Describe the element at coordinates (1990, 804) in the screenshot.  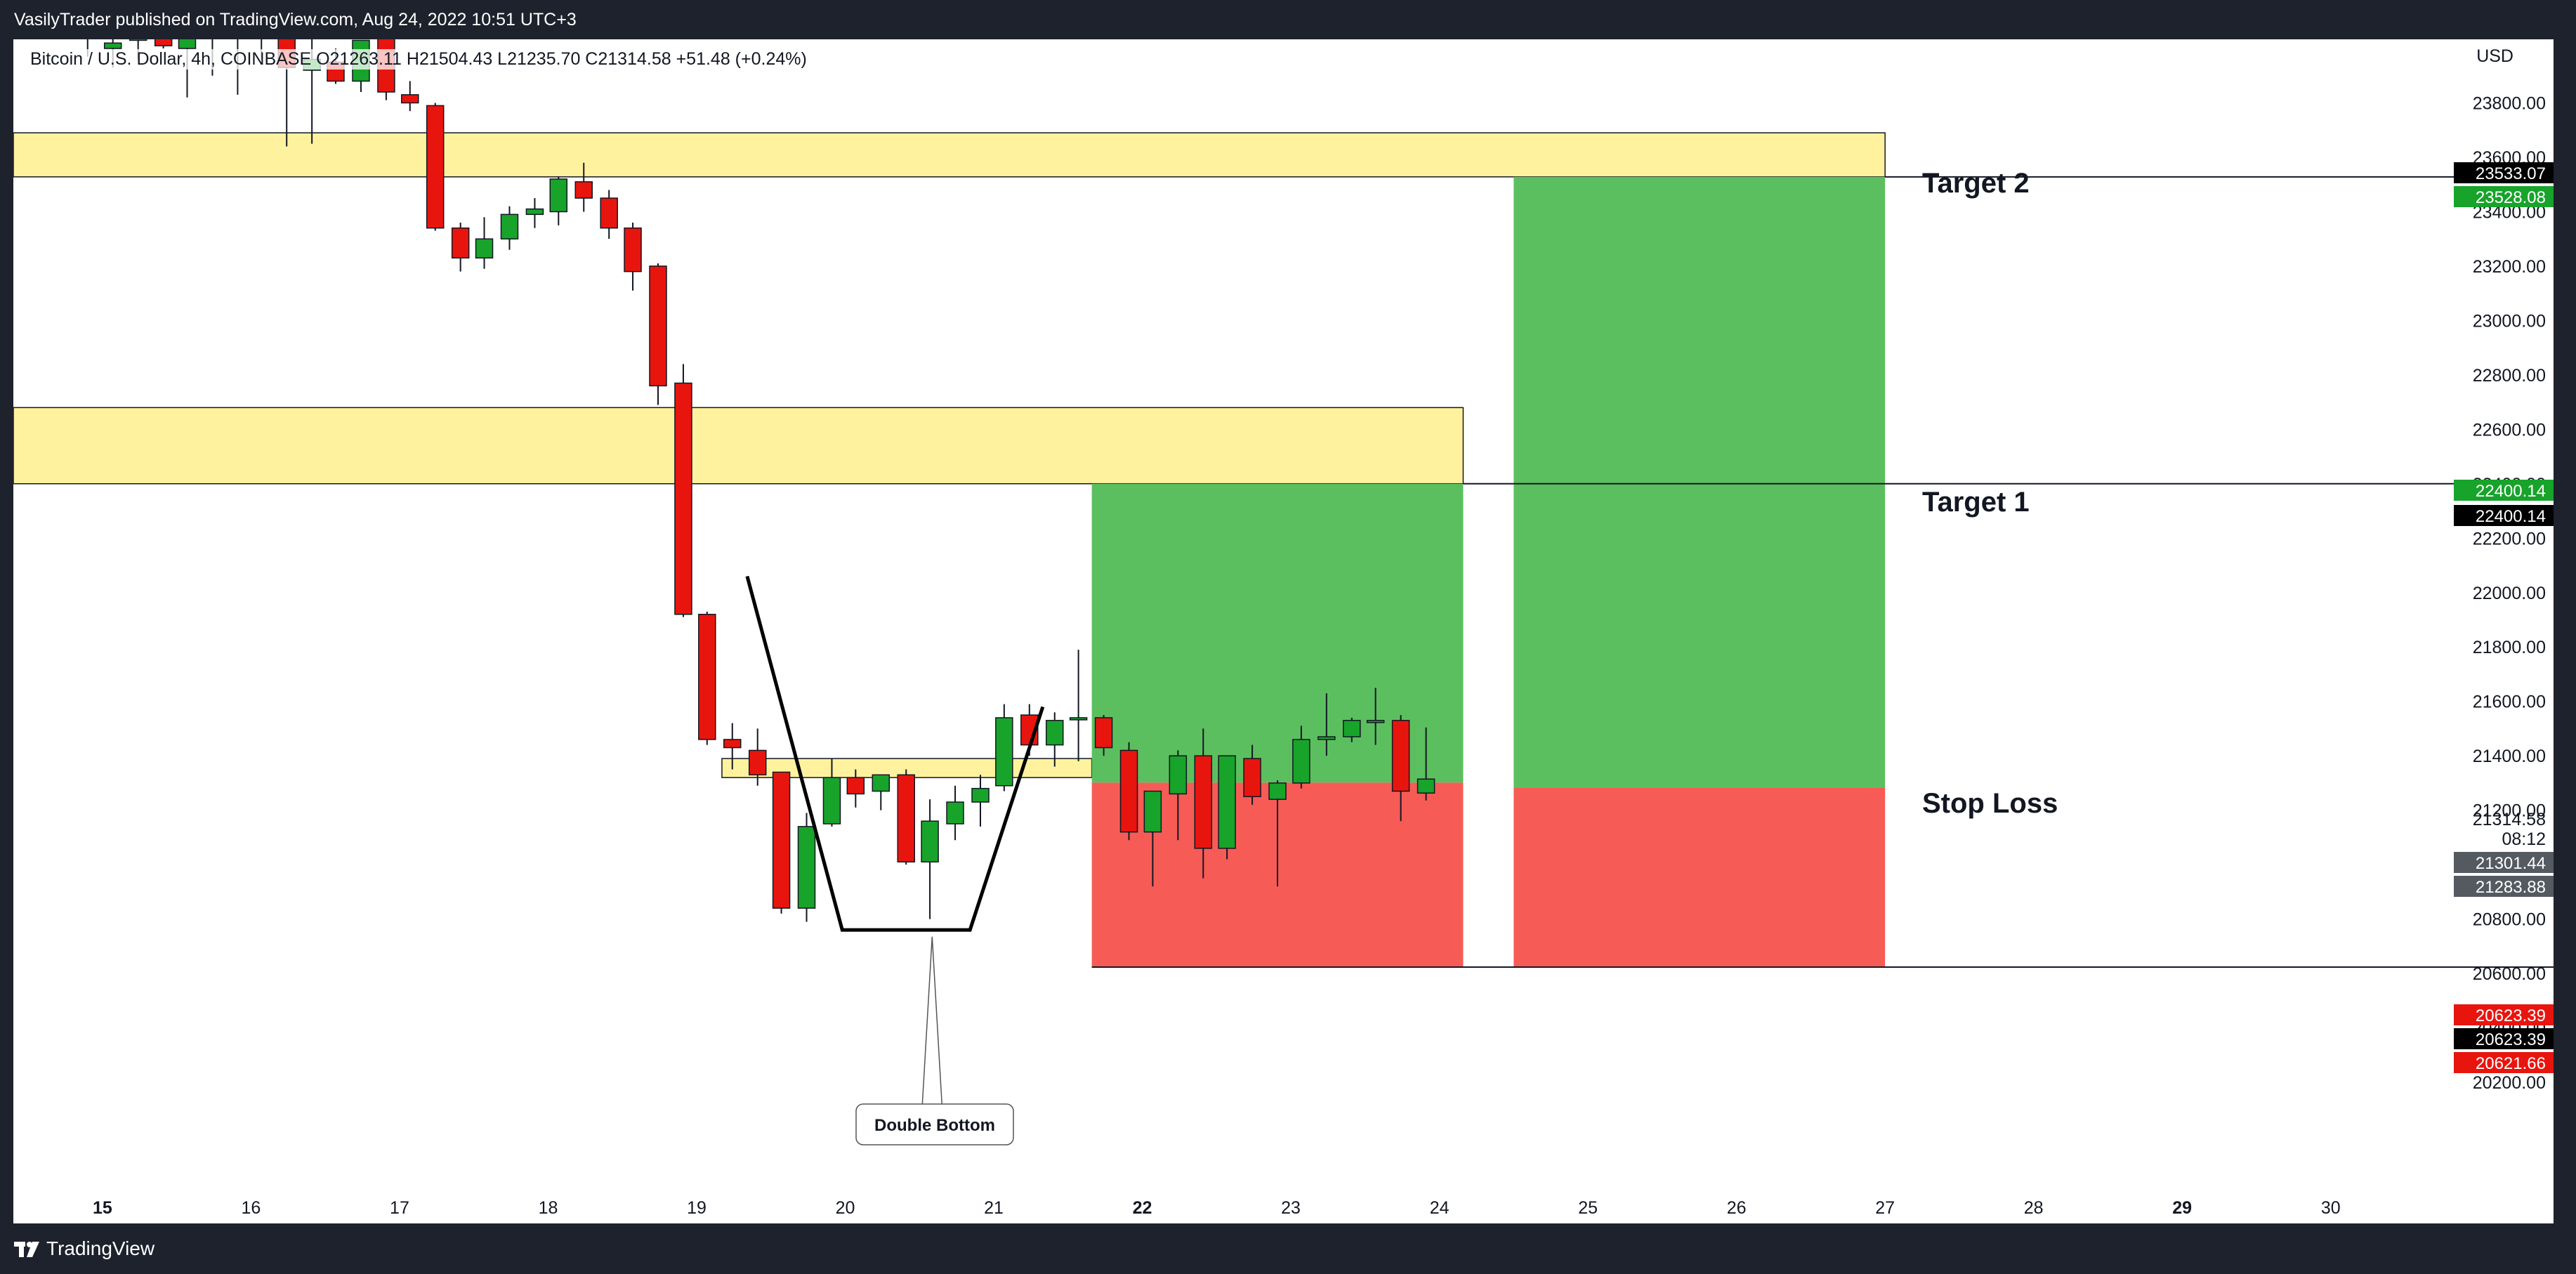
I see `stop-loss-label: Stop Loss` at that location.